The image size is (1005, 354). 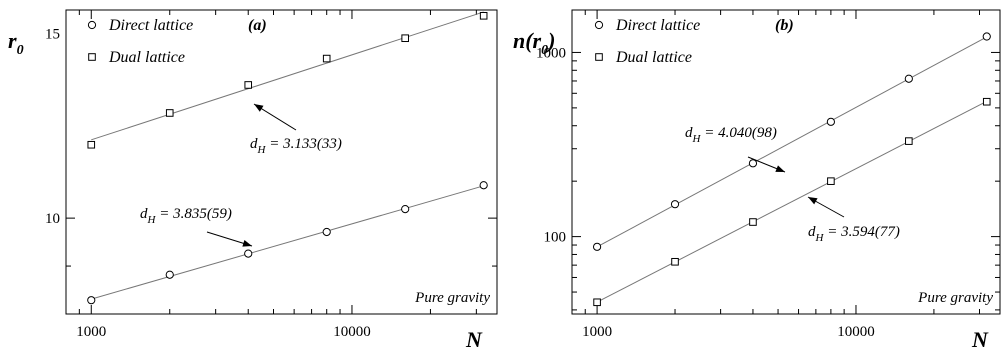 I want to click on y-axis-label: r0, so click(x=16, y=43).